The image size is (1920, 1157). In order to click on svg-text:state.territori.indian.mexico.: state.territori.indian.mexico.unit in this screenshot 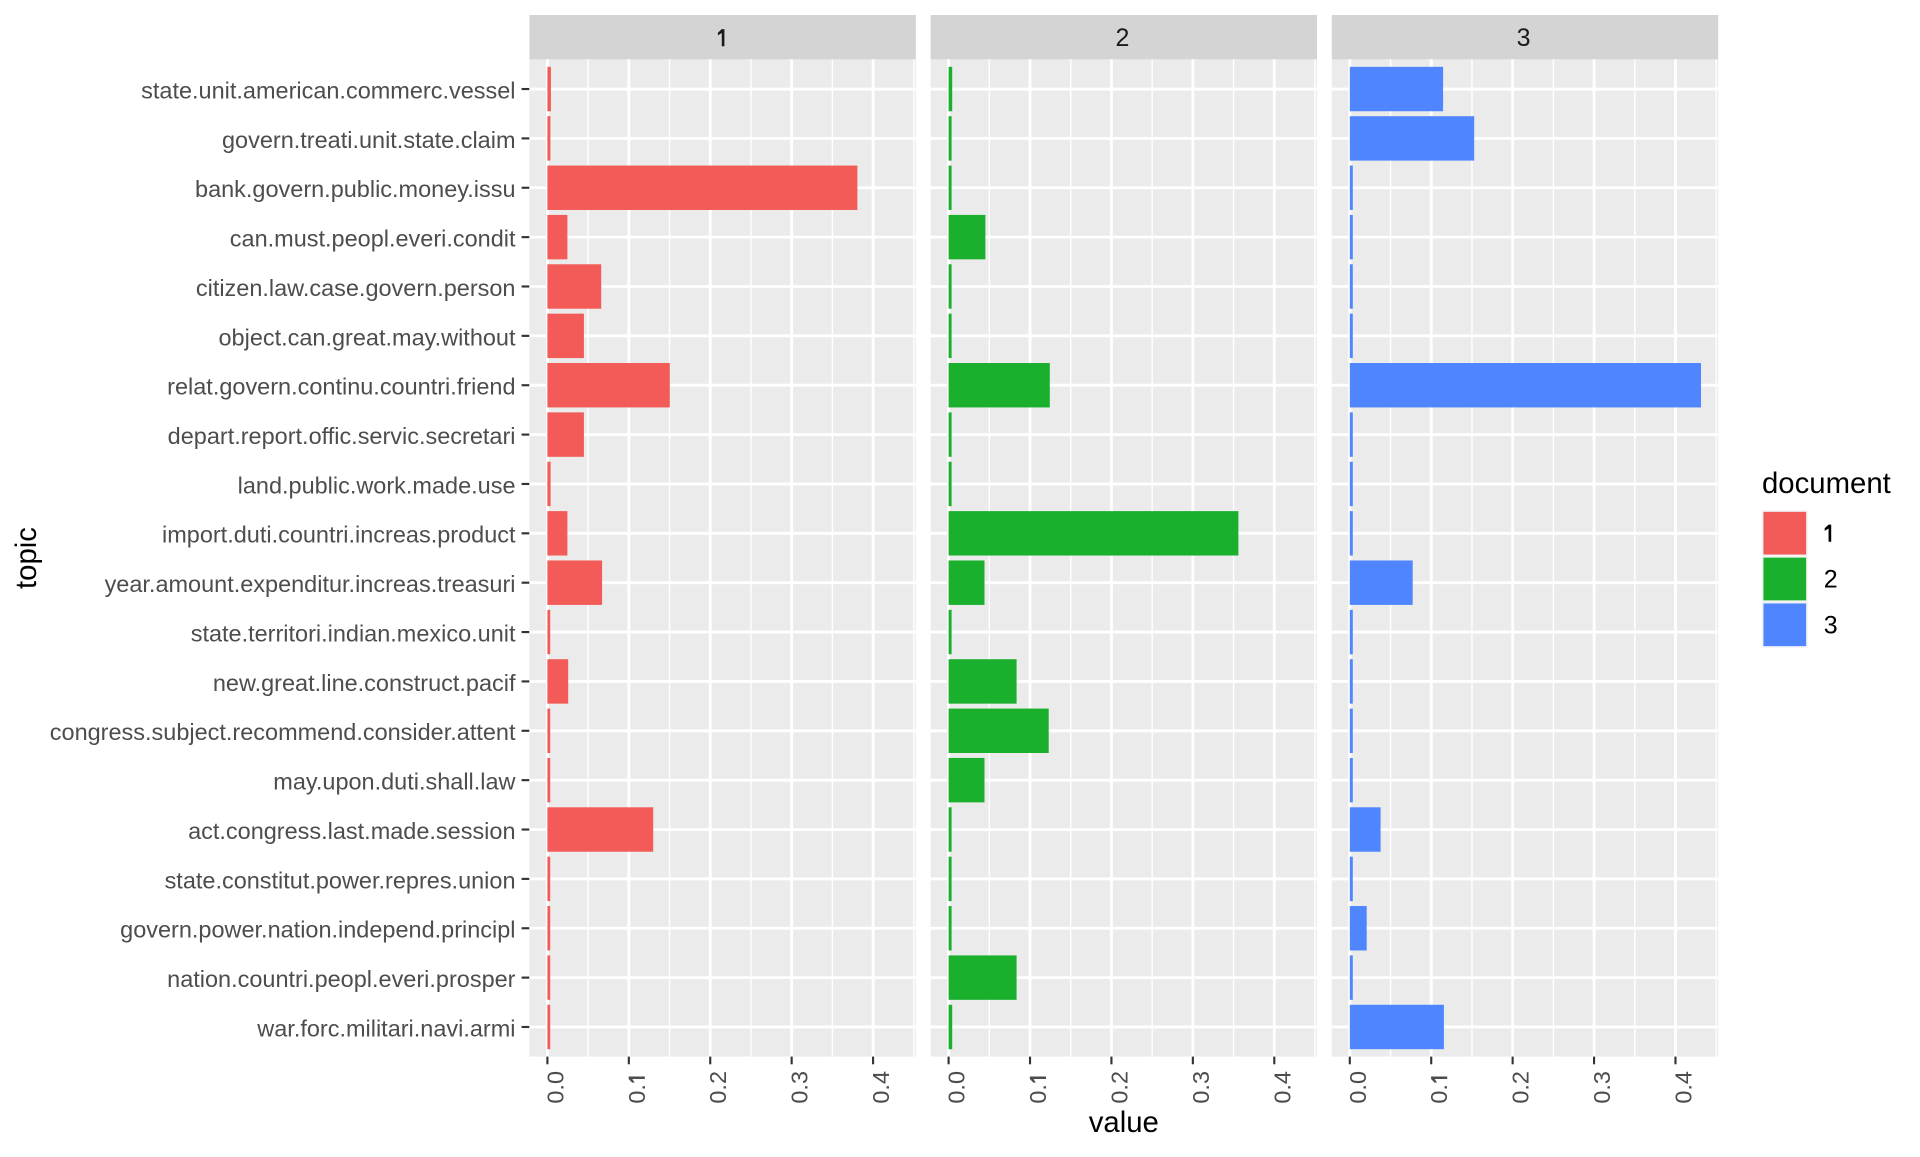, I will do `click(353, 633)`.